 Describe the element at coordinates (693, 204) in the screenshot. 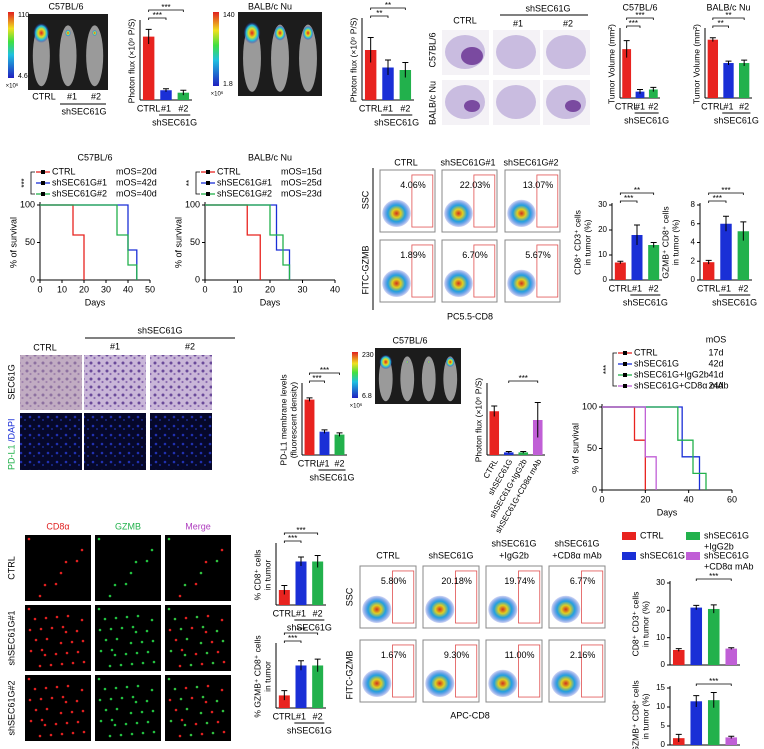

I see `y-tick-label: 8` at that location.